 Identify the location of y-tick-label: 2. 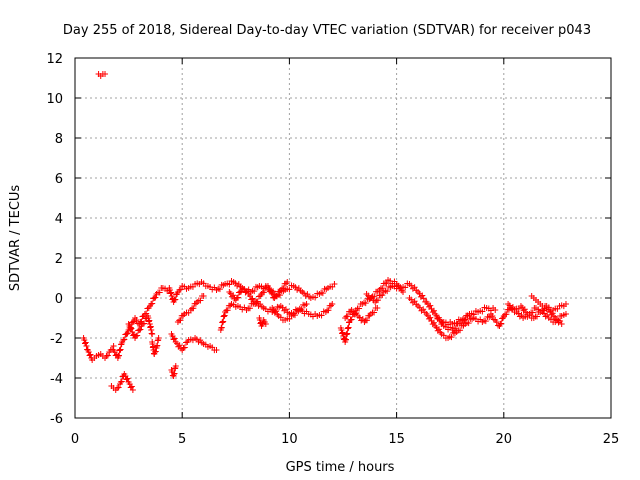
(59, 259).